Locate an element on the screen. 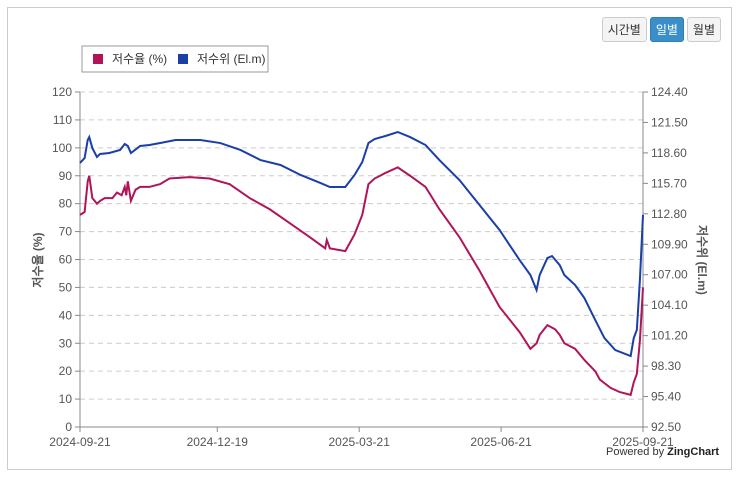 Image resolution: width=740 pixels, height=479 pixels. y-tick-label-left: 0 is located at coordinates (68, 427).